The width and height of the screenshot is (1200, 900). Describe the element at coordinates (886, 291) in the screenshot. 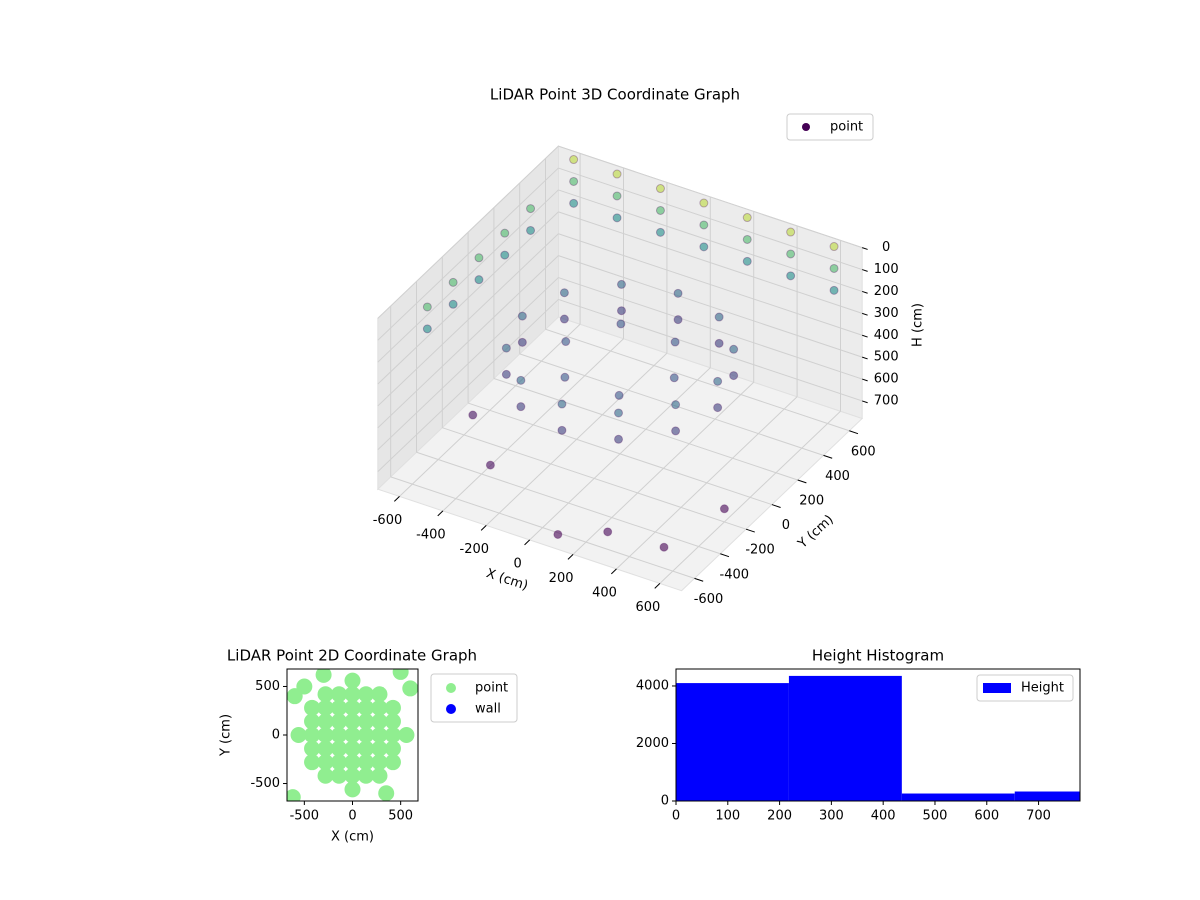

I see `z-tick-label: 200` at that location.